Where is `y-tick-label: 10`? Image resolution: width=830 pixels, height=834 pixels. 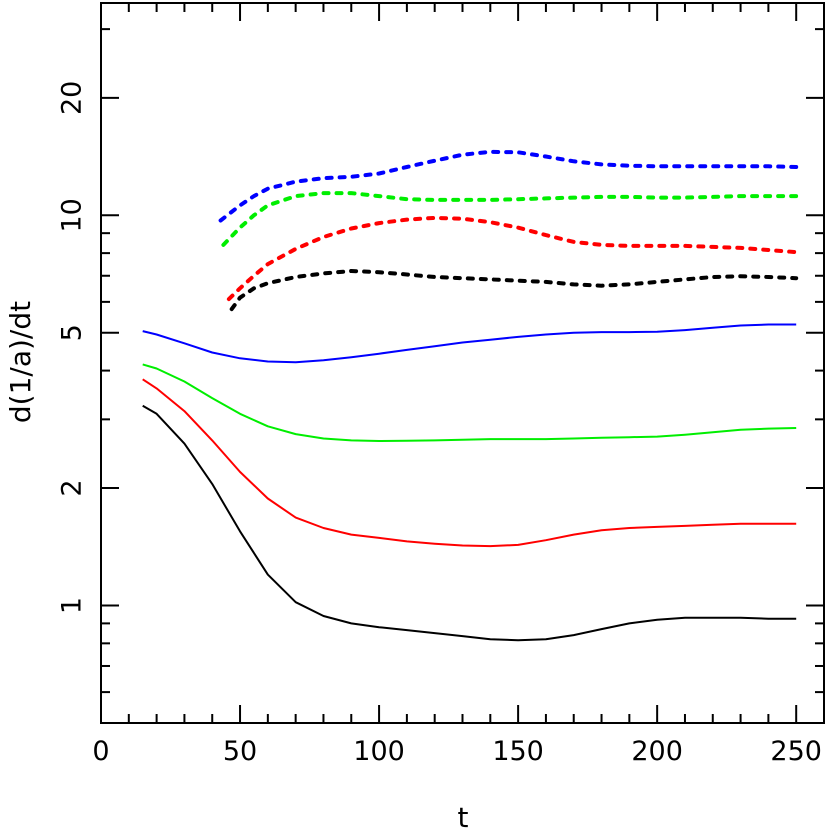 y-tick-label: 10 is located at coordinates (72, 215).